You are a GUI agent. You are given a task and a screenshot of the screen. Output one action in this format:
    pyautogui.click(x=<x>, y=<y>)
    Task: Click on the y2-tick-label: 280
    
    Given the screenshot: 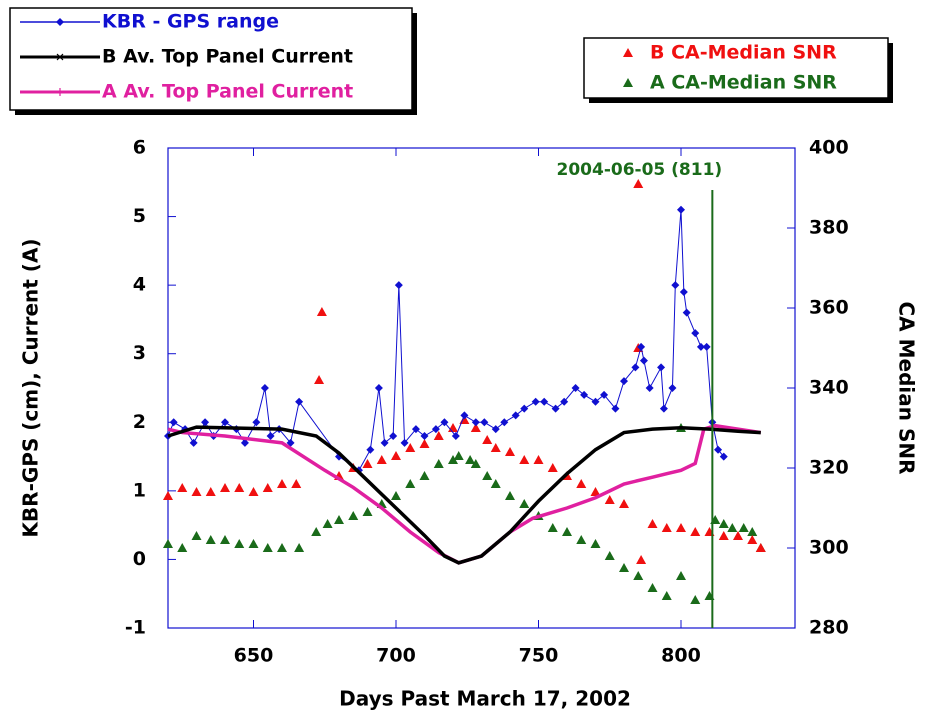 What is the action you would take?
    pyautogui.click(x=829, y=628)
    